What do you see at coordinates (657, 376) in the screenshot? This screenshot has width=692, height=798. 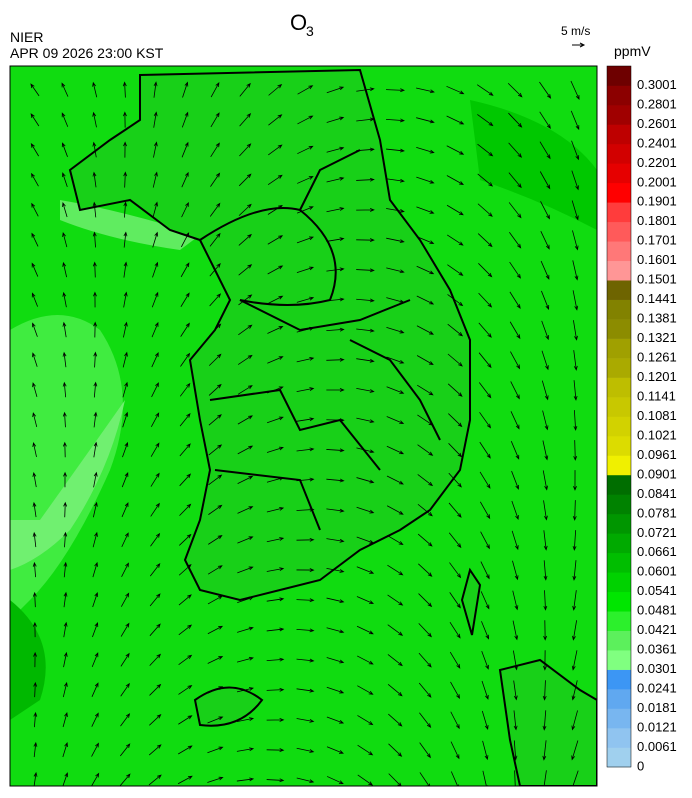 I see `colorbar-label: 0.1201` at bounding box center [657, 376].